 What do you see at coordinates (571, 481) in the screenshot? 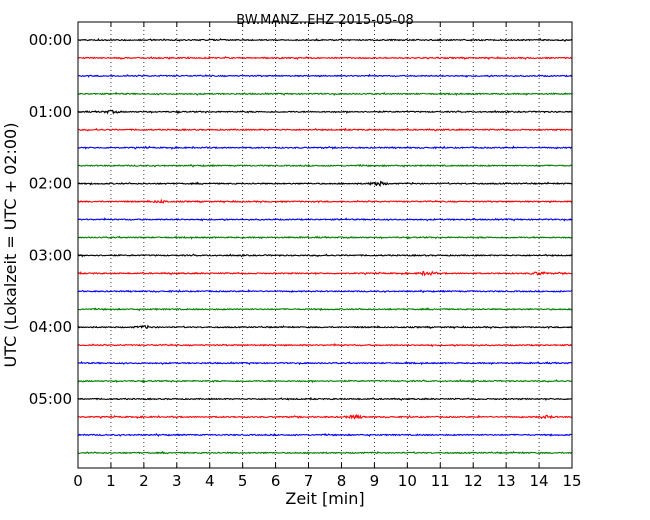
I see `x-tick-label: 15` at bounding box center [571, 481].